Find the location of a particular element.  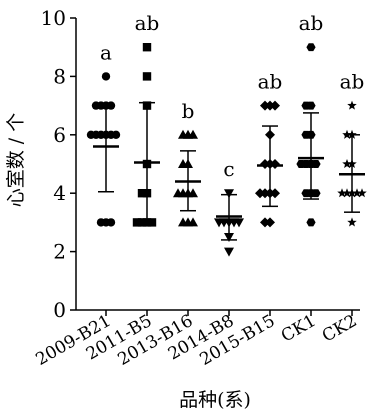

significance-label: c is located at coordinates (228, 169).